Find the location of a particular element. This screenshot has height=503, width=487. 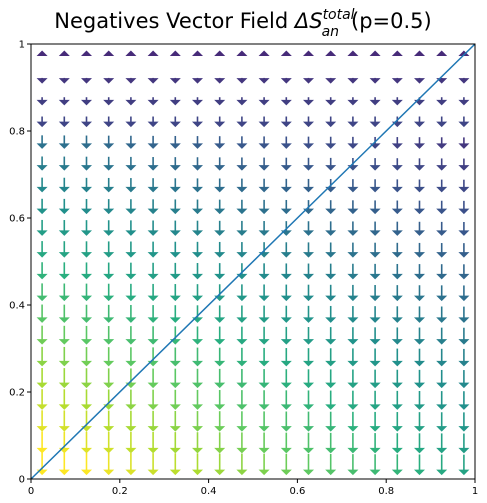

title-subscript: an is located at coordinates (330, 32).